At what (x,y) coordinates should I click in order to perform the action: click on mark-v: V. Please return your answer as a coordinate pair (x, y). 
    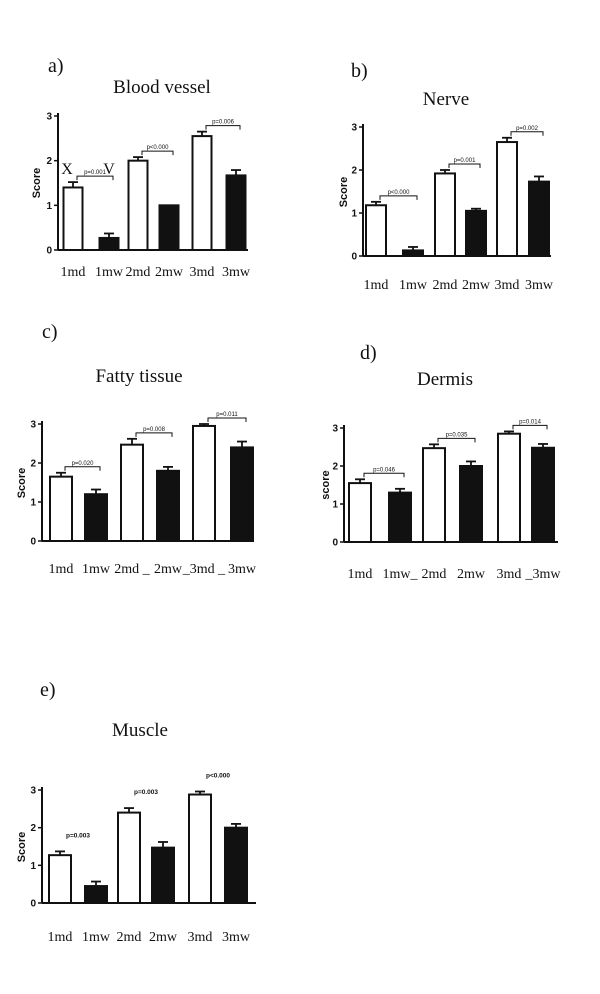
    Looking at the image, I should click on (109, 169).